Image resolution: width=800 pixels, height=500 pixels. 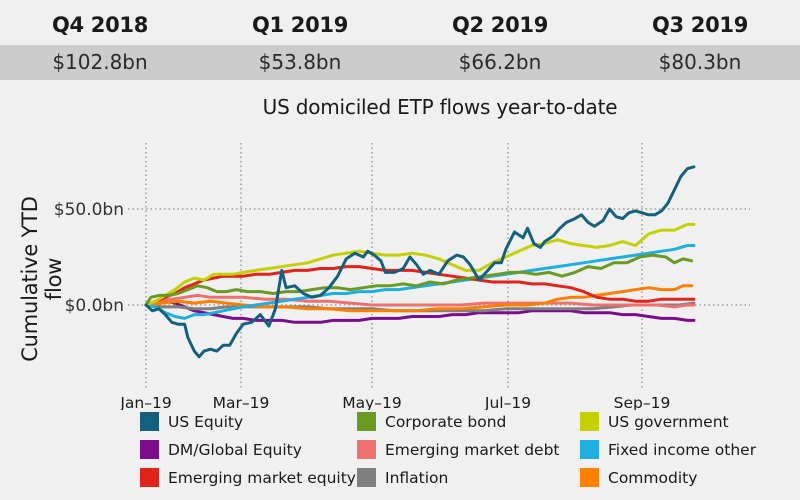 What do you see at coordinates (500, 62) in the screenshot?
I see `quarter-value: $66.2bn` at bounding box center [500, 62].